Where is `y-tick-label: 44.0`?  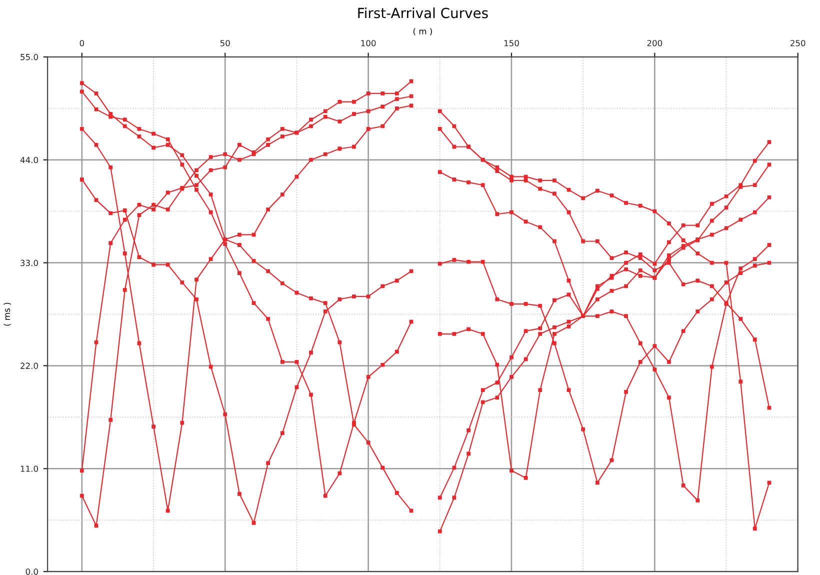 y-tick-label: 44.0 is located at coordinates (29, 160).